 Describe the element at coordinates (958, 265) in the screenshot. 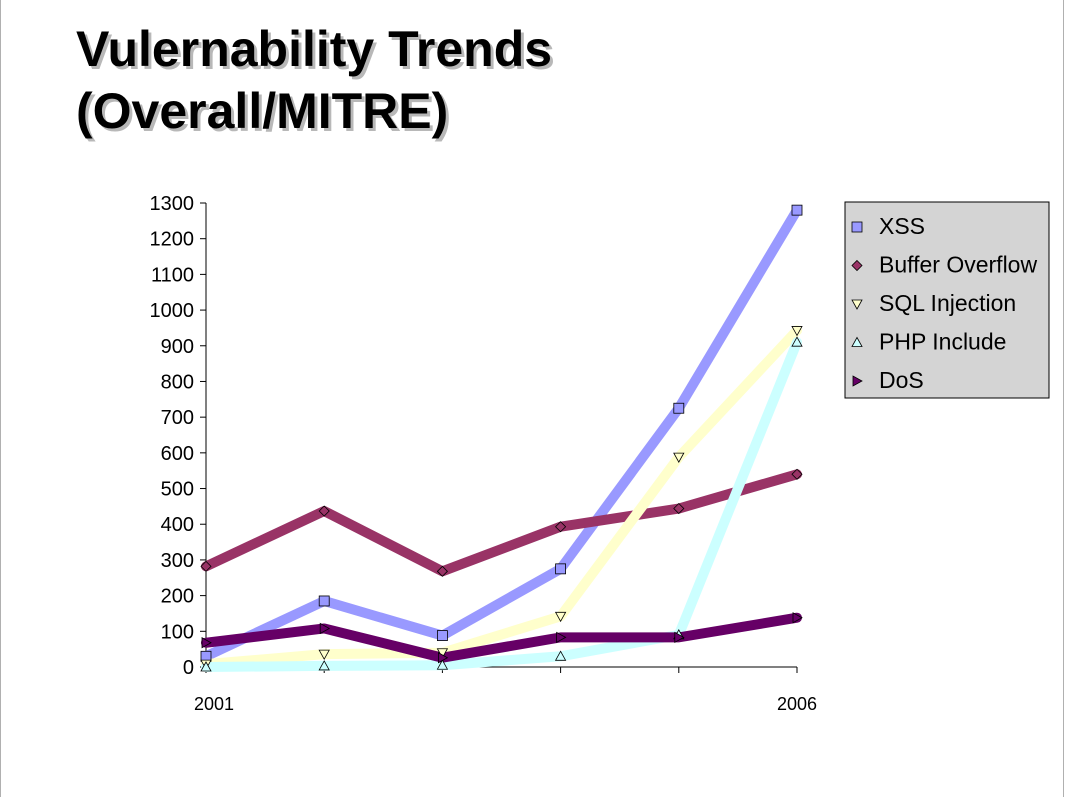

I see `legend-entry-buffer-overflow: Buffer Overflow` at that location.